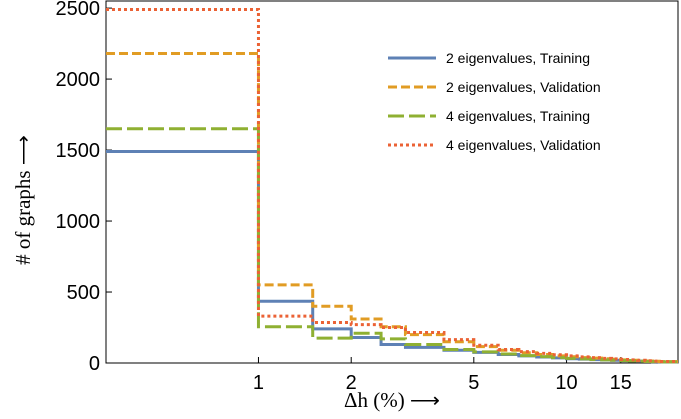 The image size is (681, 419). What do you see at coordinates (94, 364) in the screenshot?
I see `y-tick-label: 0` at bounding box center [94, 364].